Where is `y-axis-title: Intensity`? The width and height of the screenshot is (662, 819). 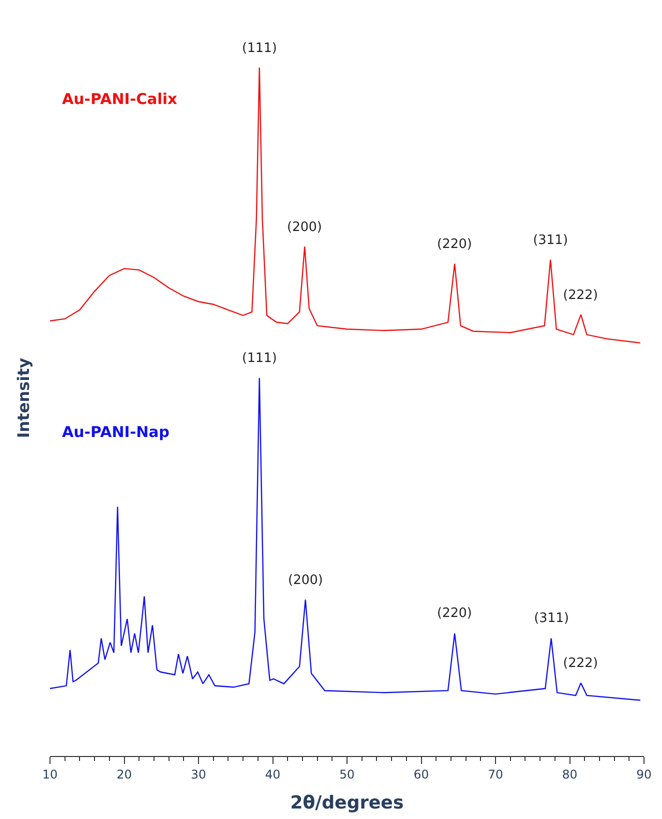 y-axis-title: Intensity is located at coordinates (23, 397).